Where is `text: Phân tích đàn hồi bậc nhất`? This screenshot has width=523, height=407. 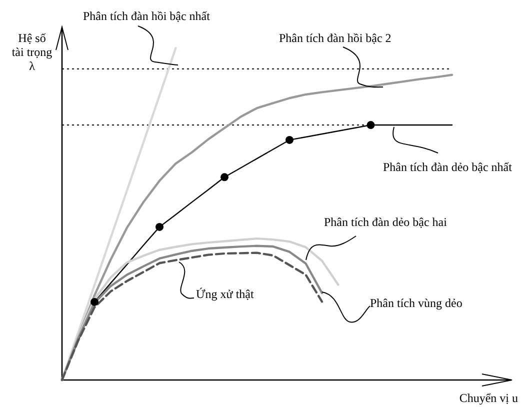
text: Phân tích đàn hồi bậc nhất is located at coordinates (147, 16).